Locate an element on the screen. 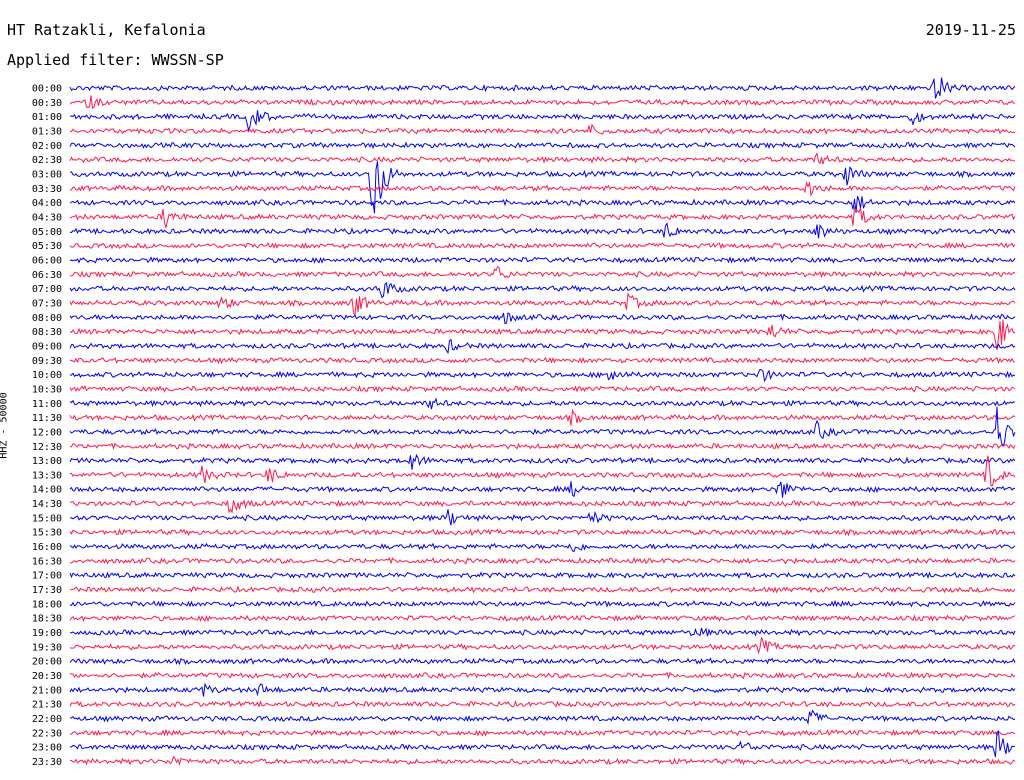 Image resolution: width=1024 pixels, height=780 pixels. time-label: 12:30 is located at coordinates (47, 447).